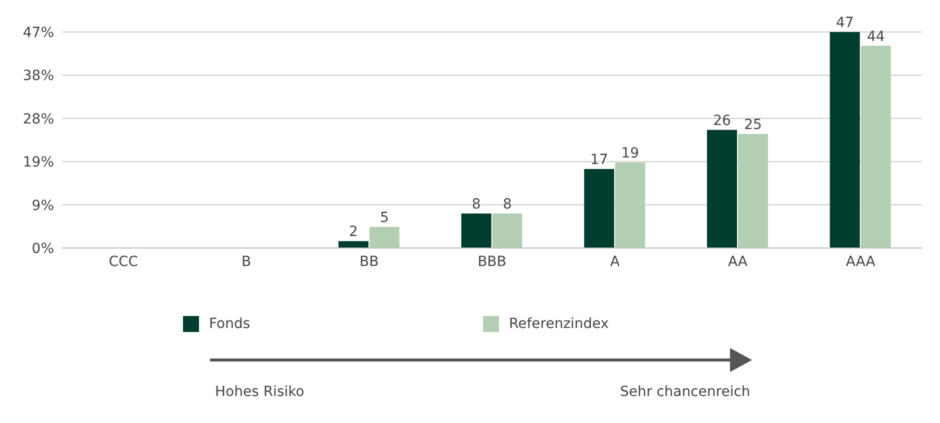 The image size is (940, 423). What do you see at coordinates (845, 23) in the screenshot?
I see `data-label: 47` at bounding box center [845, 23].